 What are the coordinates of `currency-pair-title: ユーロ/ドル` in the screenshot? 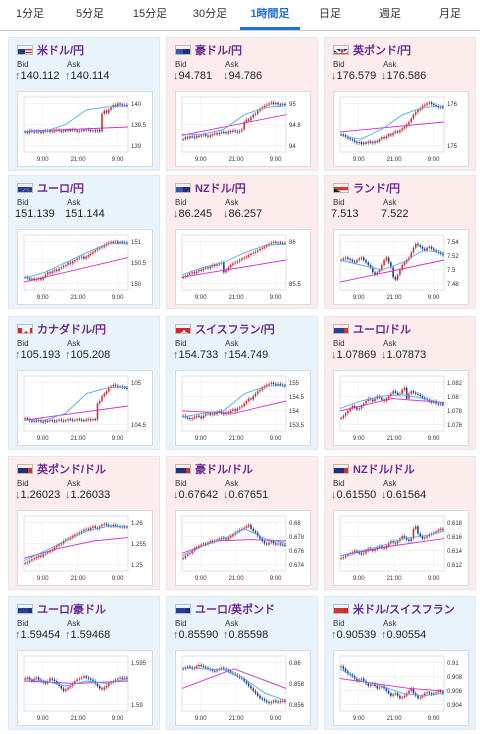 It's located at (382, 330).